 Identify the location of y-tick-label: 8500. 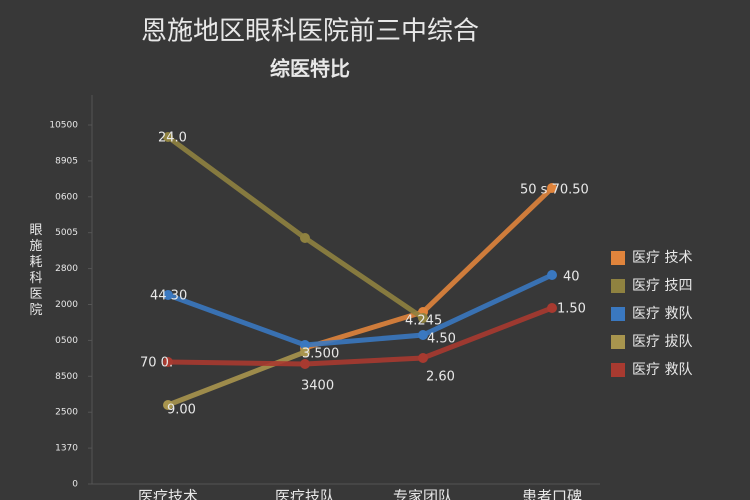
(66, 377).